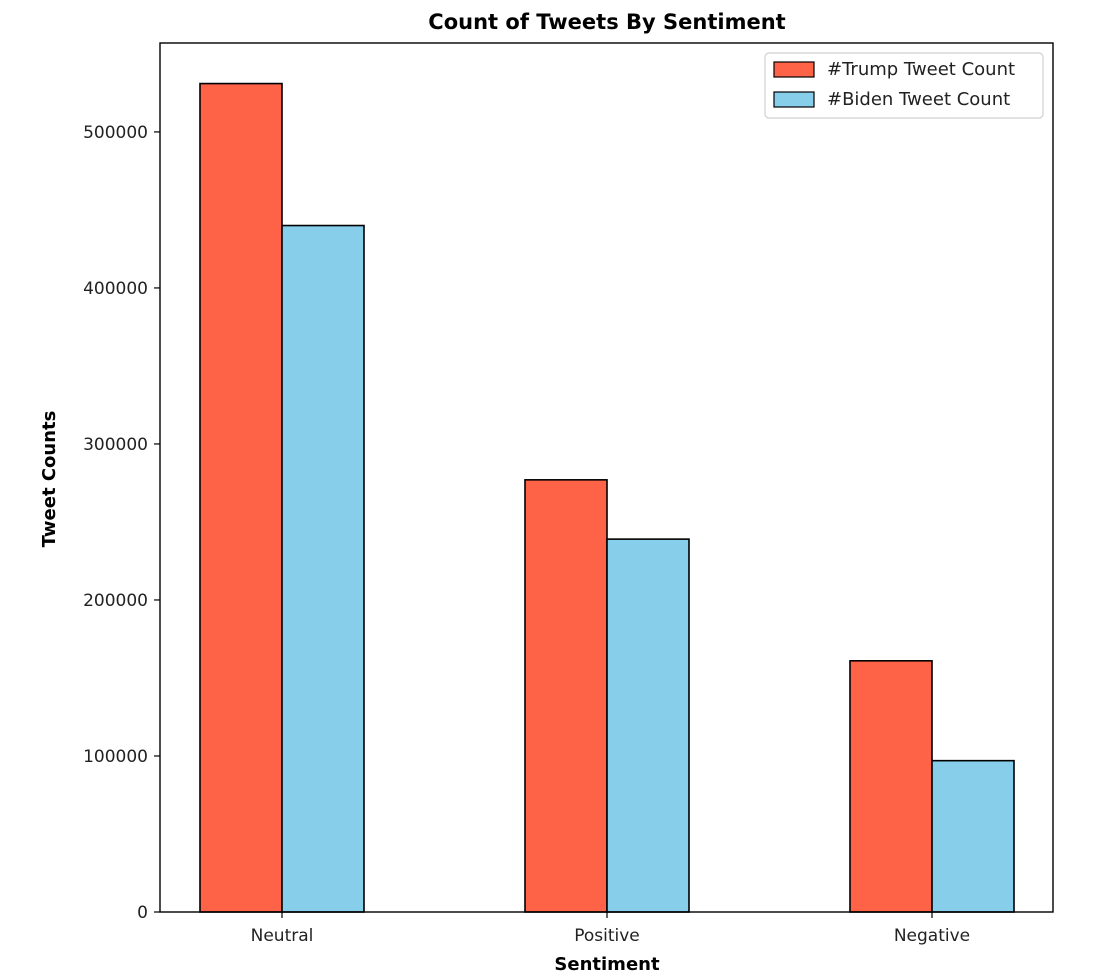 Image resolution: width=1120 pixels, height=978 pixels. I want to click on x-axis-label: Sentiment, so click(607, 964).